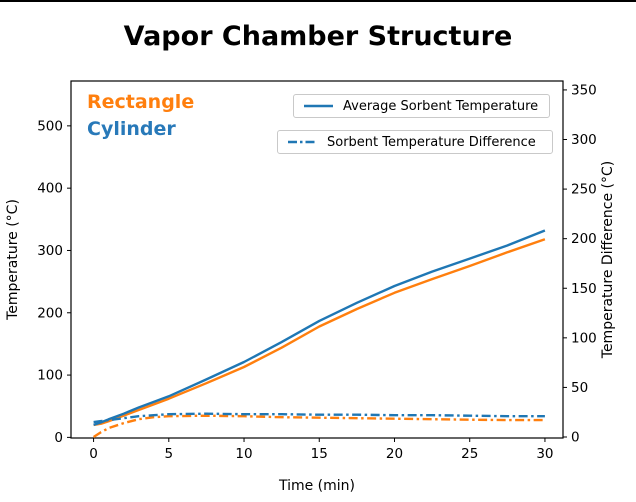  What do you see at coordinates (50, 126) in the screenshot?
I see `y-left-tick-label: 500` at bounding box center [50, 126].